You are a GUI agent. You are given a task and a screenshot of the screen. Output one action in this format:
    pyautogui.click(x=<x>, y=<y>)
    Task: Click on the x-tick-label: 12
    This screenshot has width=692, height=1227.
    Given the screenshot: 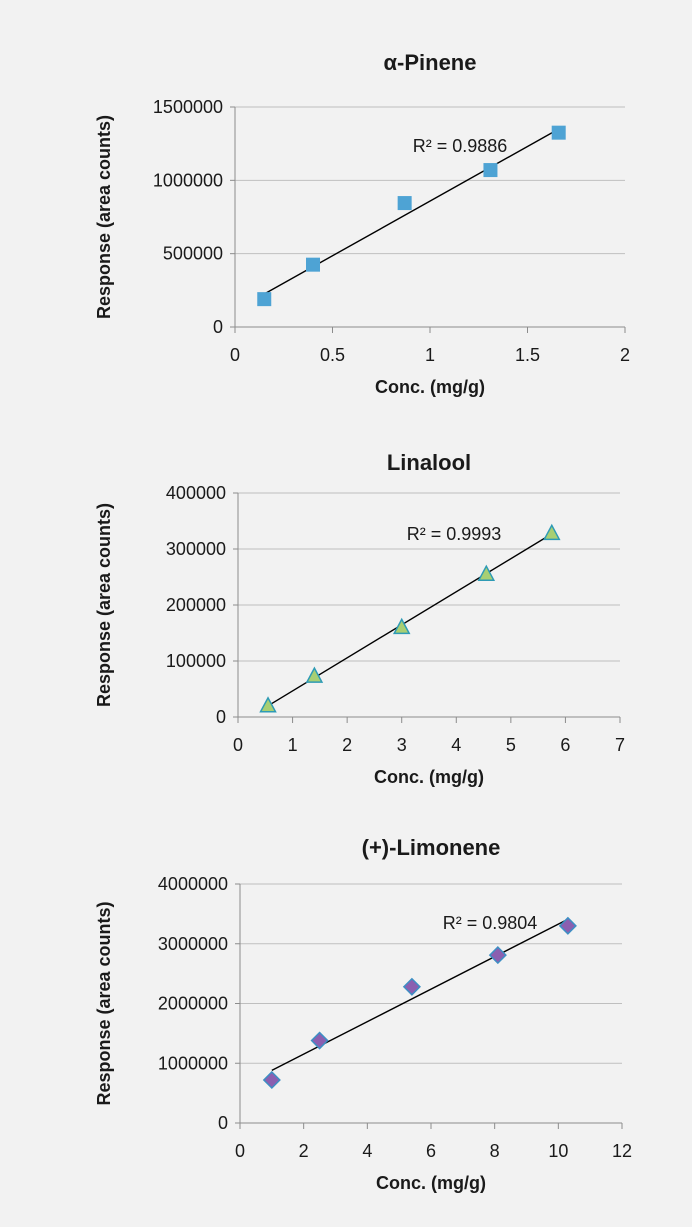 What is the action you would take?
    pyautogui.click(x=622, y=1151)
    